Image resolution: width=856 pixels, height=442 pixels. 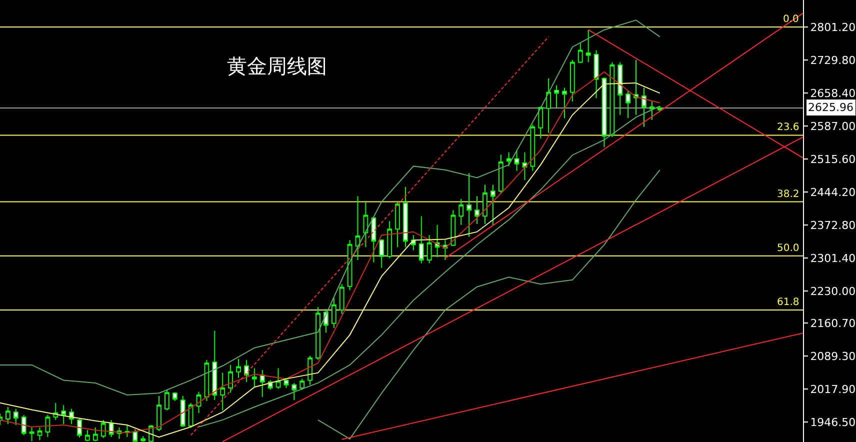 I want to click on y-tick-label: 2230.00, so click(x=833, y=291).